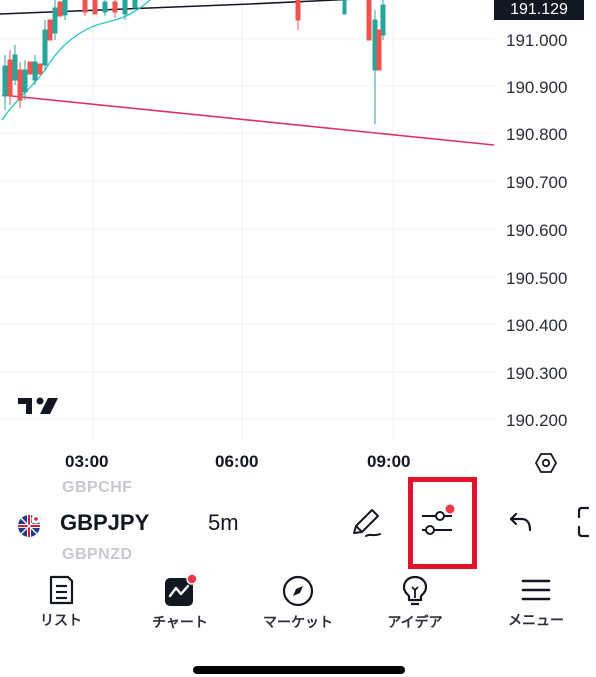 This screenshot has height=677, width=596. I want to click on time-axis-label: 03:00, so click(87, 461).